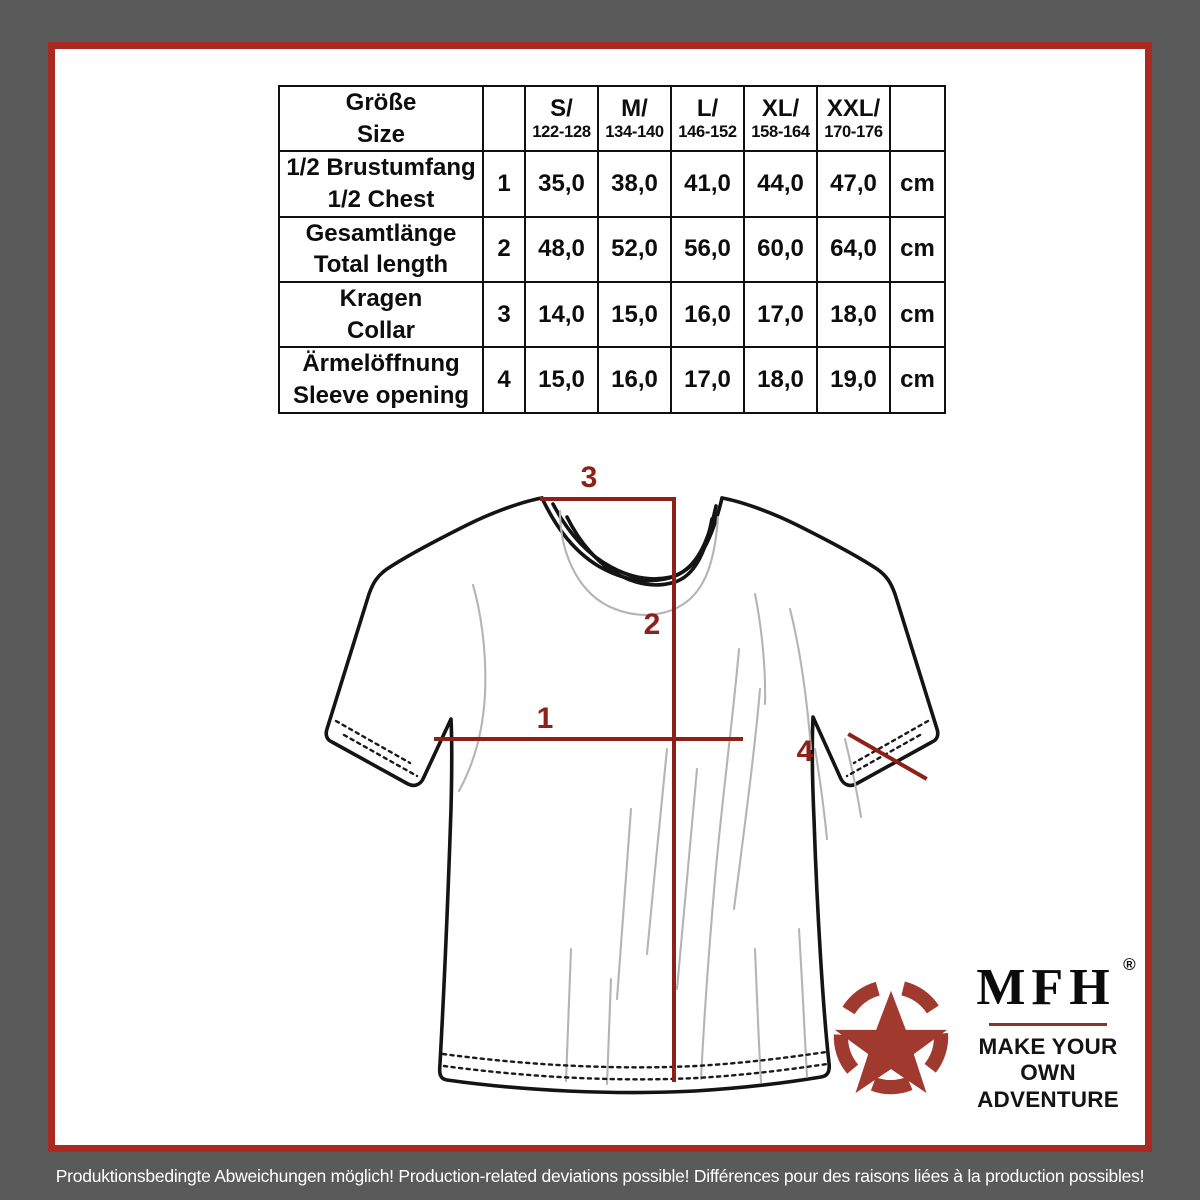 Image resolution: width=1200 pixels, height=1200 pixels. What do you see at coordinates (381, 184) in the screenshot?
I see `row-label-chest: 1/2 Brustumfang 1/2 Chest` at bounding box center [381, 184].